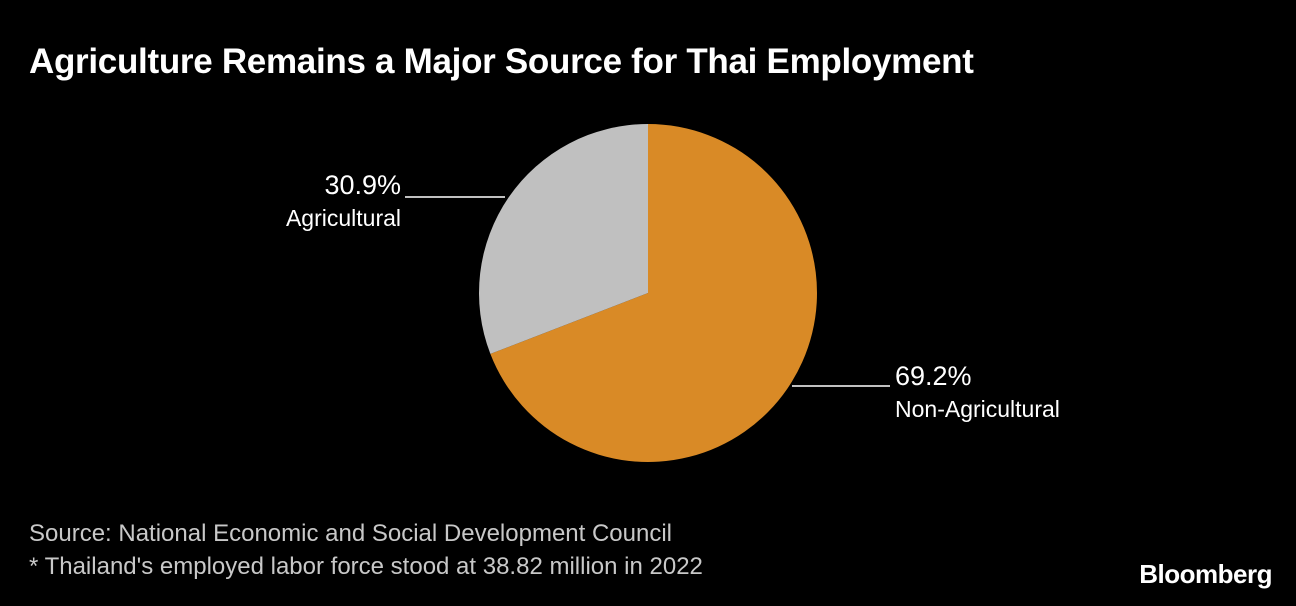 The image size is (1296, 606). What do you see at coordinates (563, 239) in the screenshot?
I see `pie-slice-agricultural` at bounding box center [563, 239].